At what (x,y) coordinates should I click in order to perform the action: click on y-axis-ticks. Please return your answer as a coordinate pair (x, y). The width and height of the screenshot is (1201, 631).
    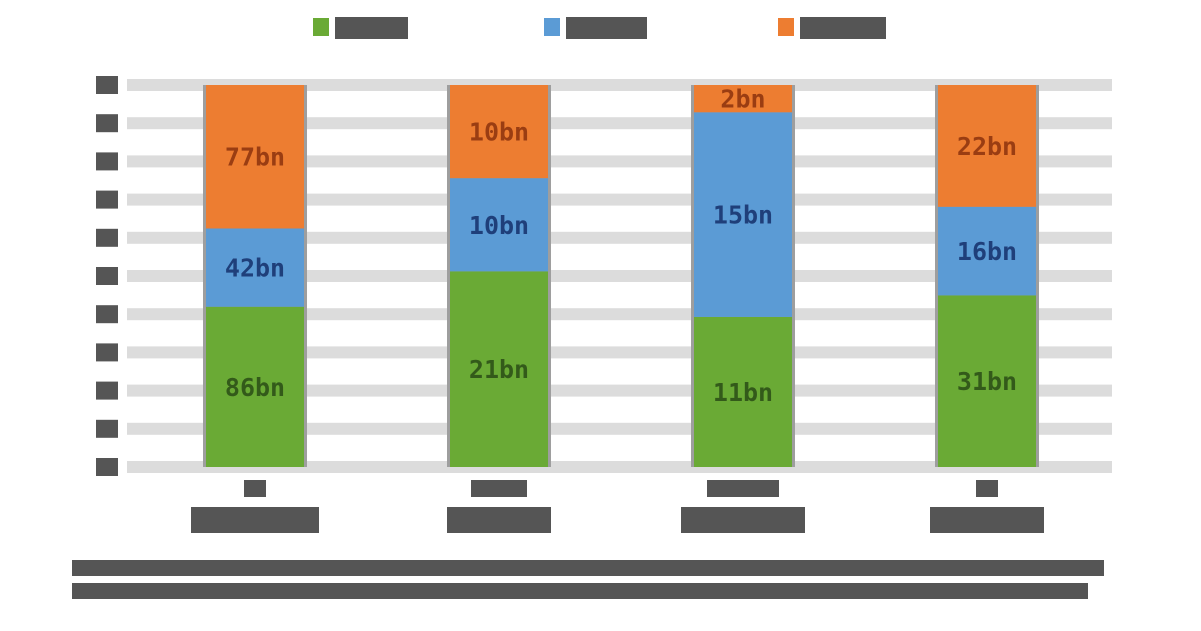
    Looking at the image, I should click on (107, 276).